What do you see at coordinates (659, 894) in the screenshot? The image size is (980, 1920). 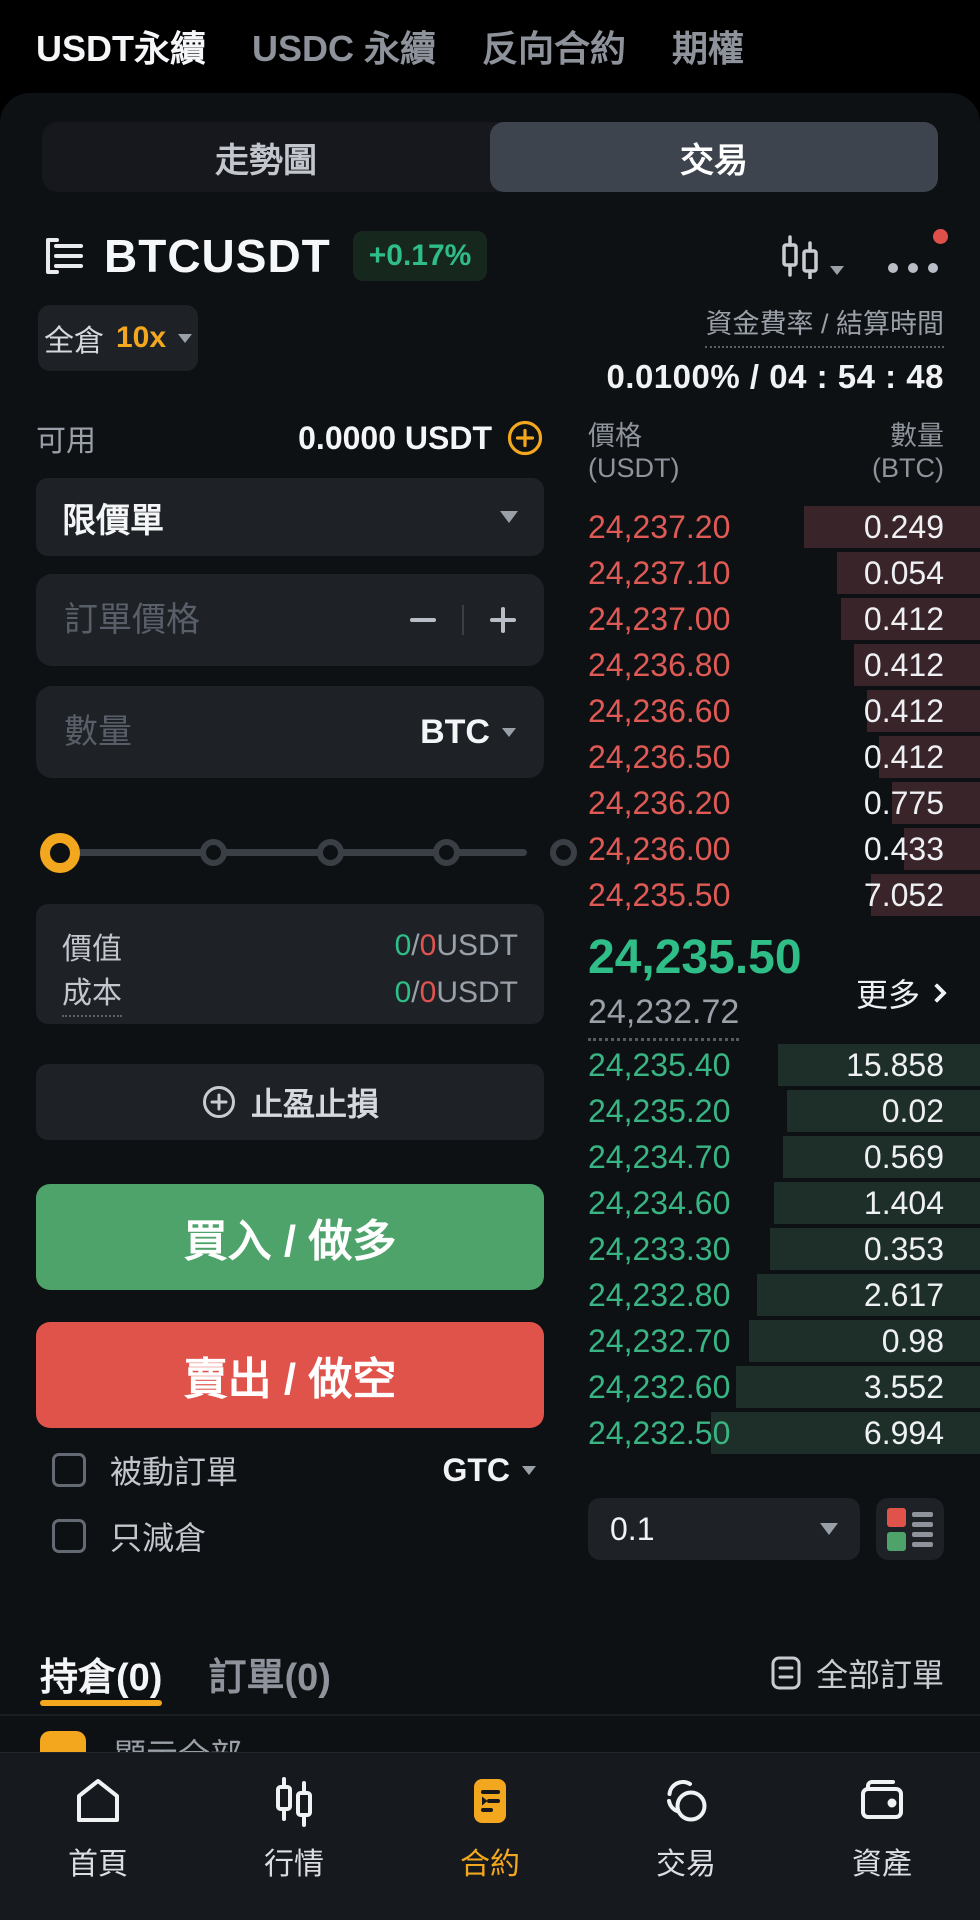 I see `ask-price: 24,235.50` at bounding box center [659, 894].